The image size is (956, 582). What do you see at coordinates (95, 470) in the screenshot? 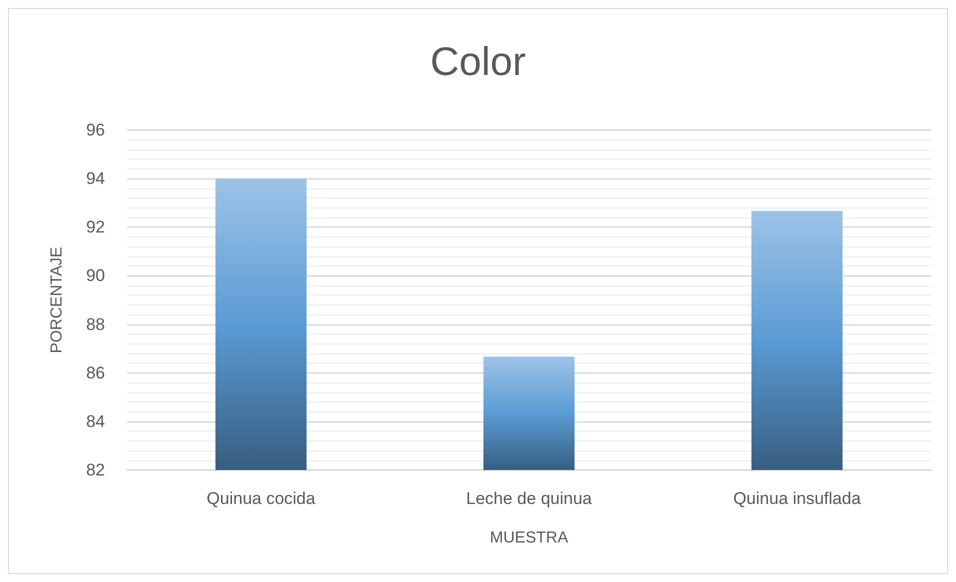
I see `y-tick-label: 82` at bounding box center [95, 470].